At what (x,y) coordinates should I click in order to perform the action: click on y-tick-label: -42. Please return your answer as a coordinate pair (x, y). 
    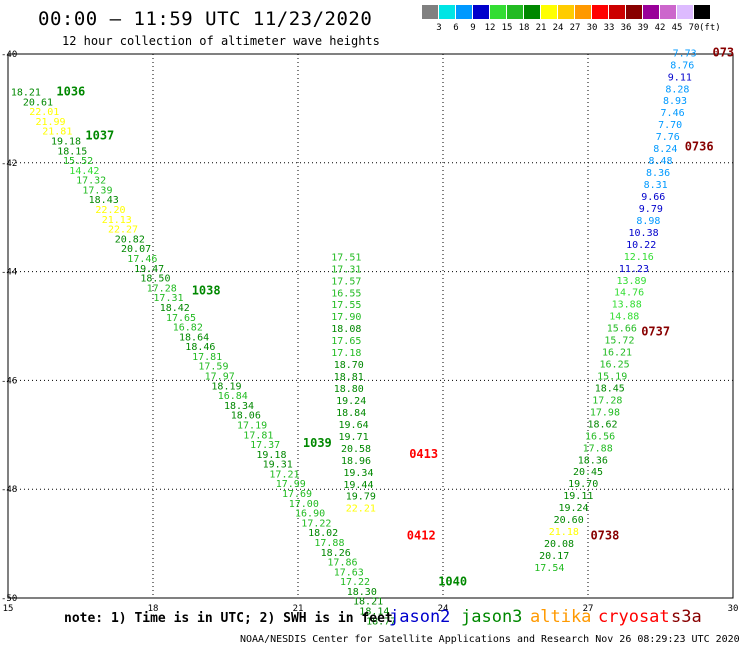
    Looking at the image, I should click on (9, 164).